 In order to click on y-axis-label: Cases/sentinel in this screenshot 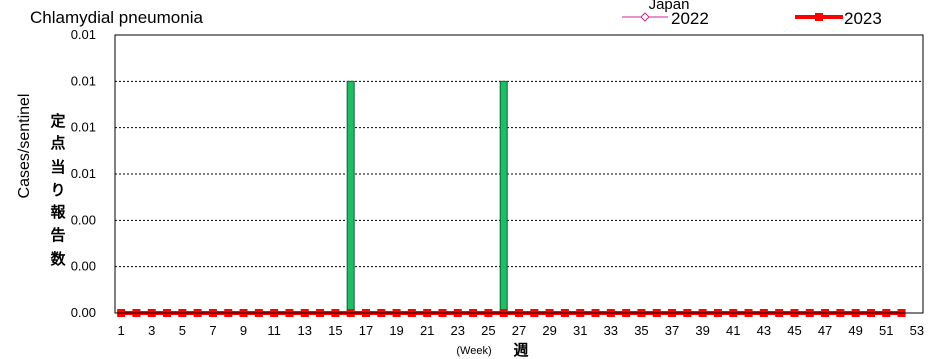, I will do `click(24, 146)`.